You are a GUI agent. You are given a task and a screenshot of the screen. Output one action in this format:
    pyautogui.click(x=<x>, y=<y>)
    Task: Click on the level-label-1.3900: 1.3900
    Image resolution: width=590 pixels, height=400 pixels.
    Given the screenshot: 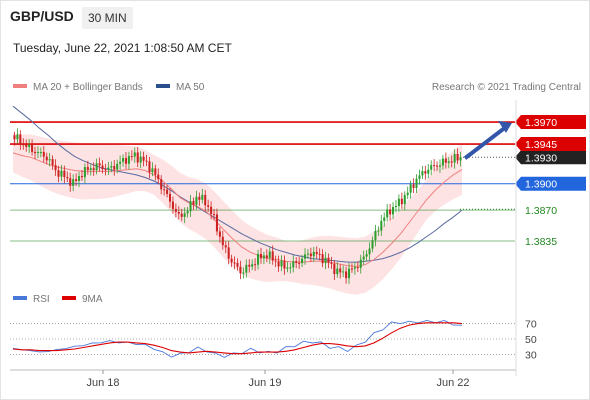 What is the action you would take?
    pyautogui.click(x=550, y=183)
    